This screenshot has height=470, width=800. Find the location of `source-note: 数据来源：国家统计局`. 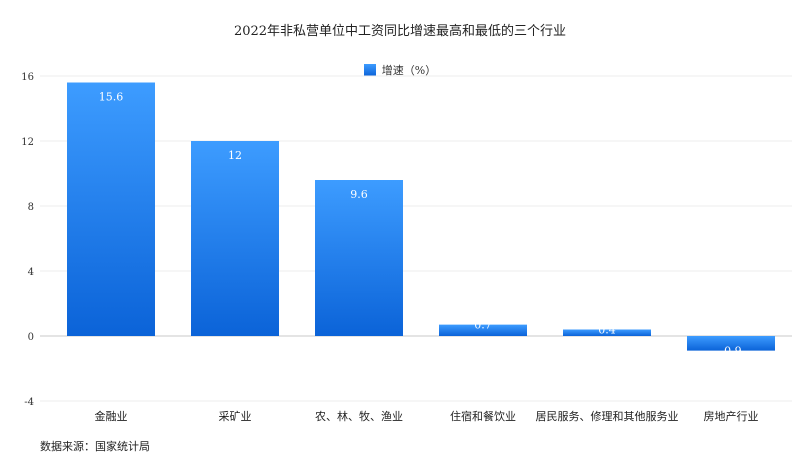

source-note: 数据来源：国家统计局 is located at coordinates (95, 446).